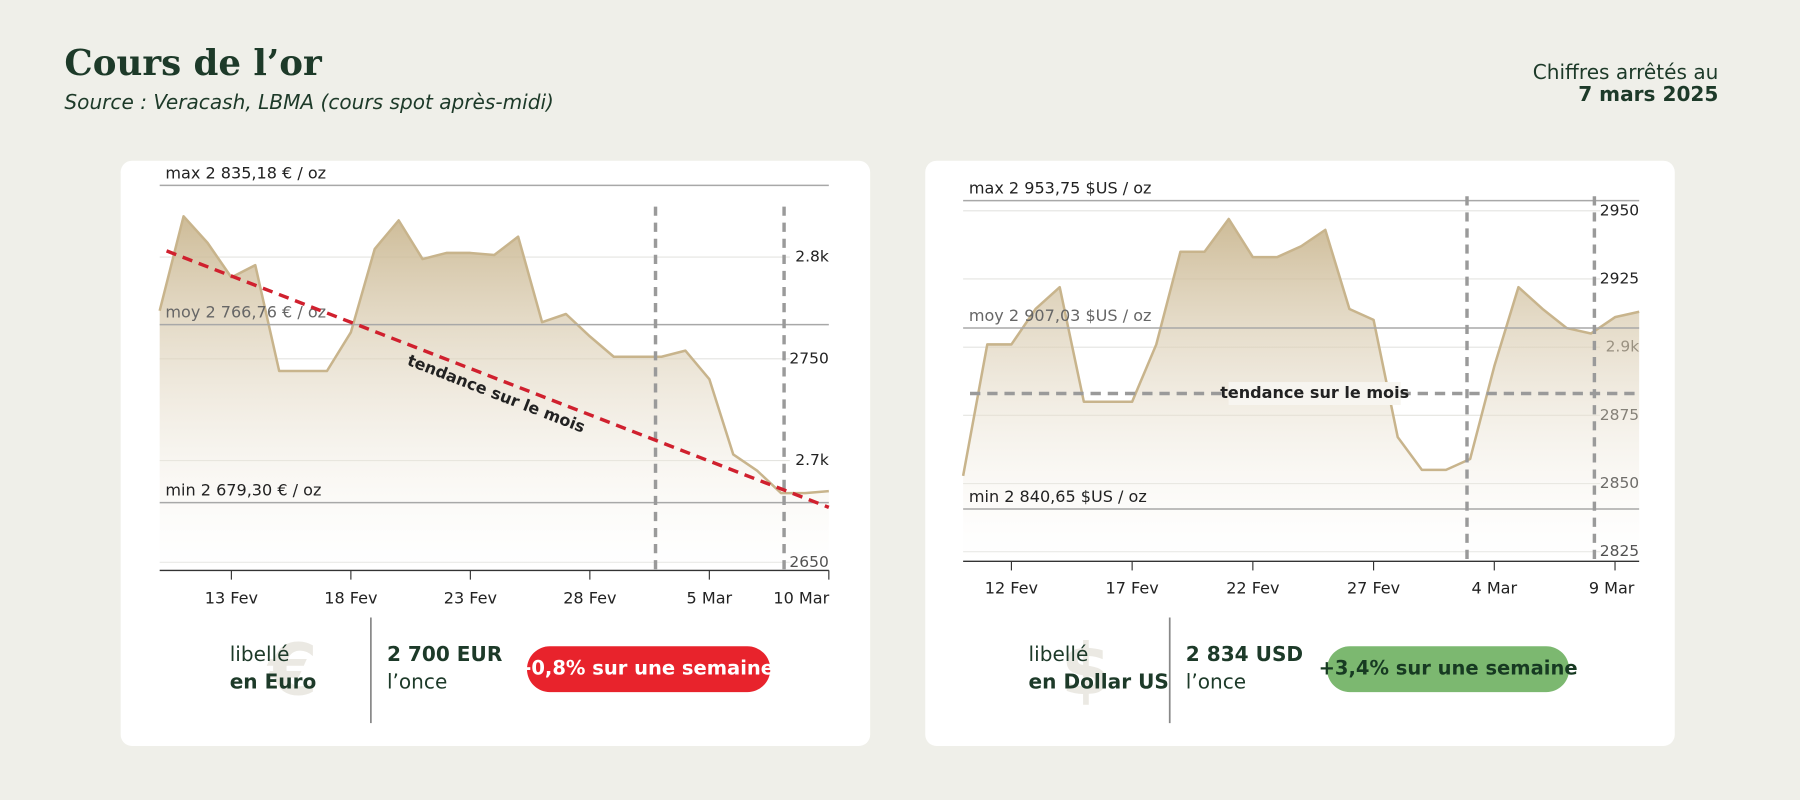 The width and height of the screenshot is (1800, 800). Describe the element at coordinates (1012, 587) in the screenshot. I see `x-tick-label: 12 Fev` at that location.